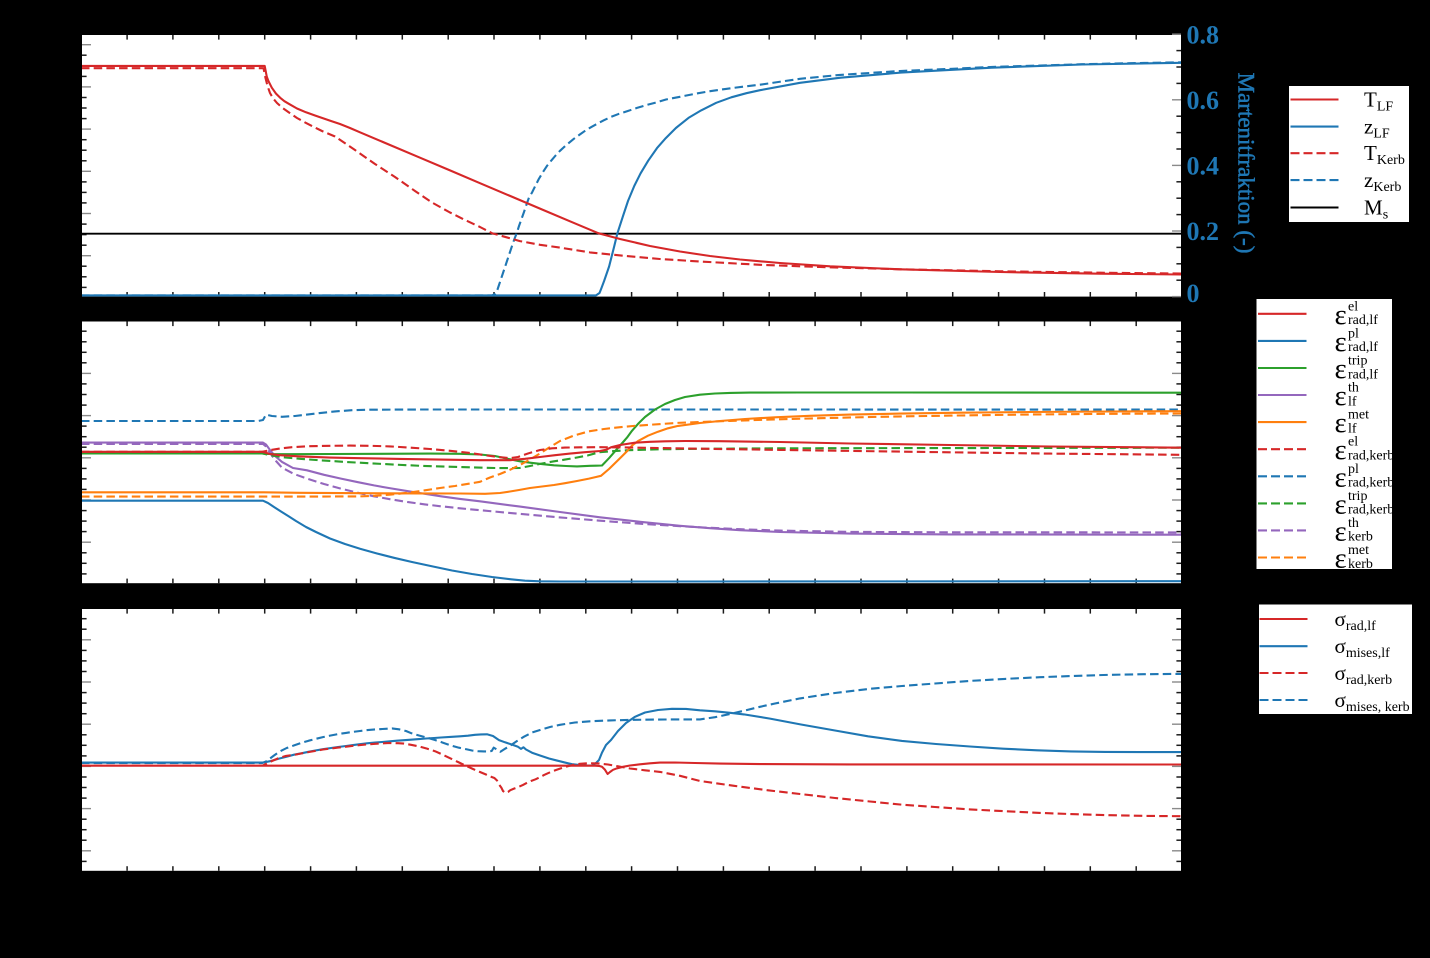 This screenshot has width=1430, height=958. Describe the element at coordinates (1203, 34) in the screenshot. I see `svg-text: 0.8` at that location.